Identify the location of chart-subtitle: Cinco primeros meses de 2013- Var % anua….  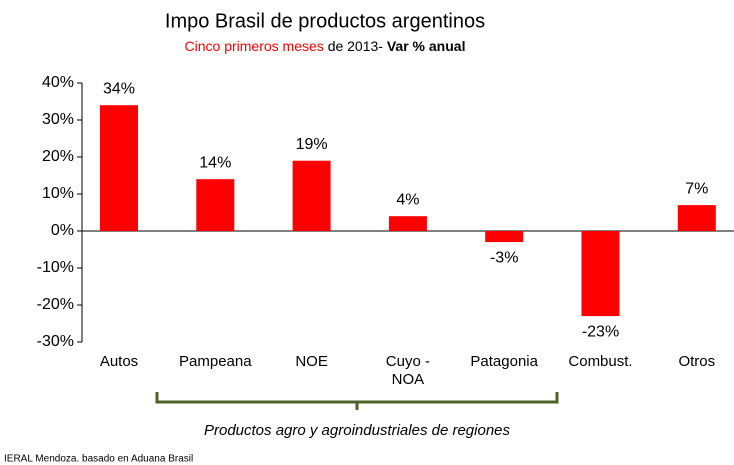
(325, 46).